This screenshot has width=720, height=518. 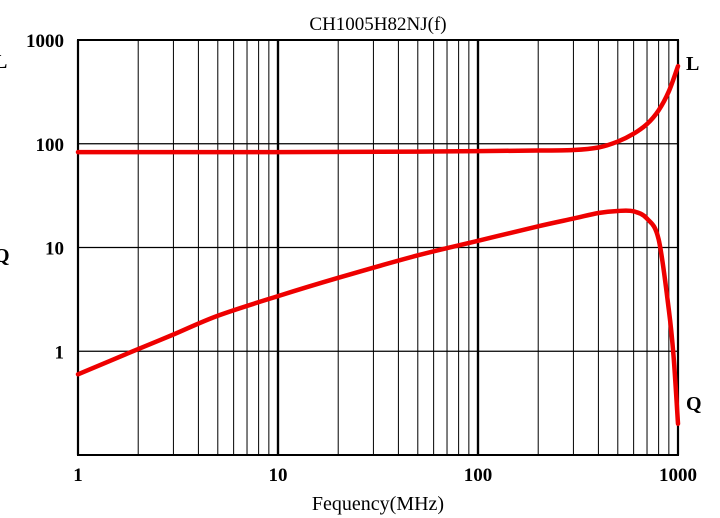 What do you see at coordinates (278, 475) in the screenshot?
I see `x-tick-label: 10` at bounding box center [278, 475].